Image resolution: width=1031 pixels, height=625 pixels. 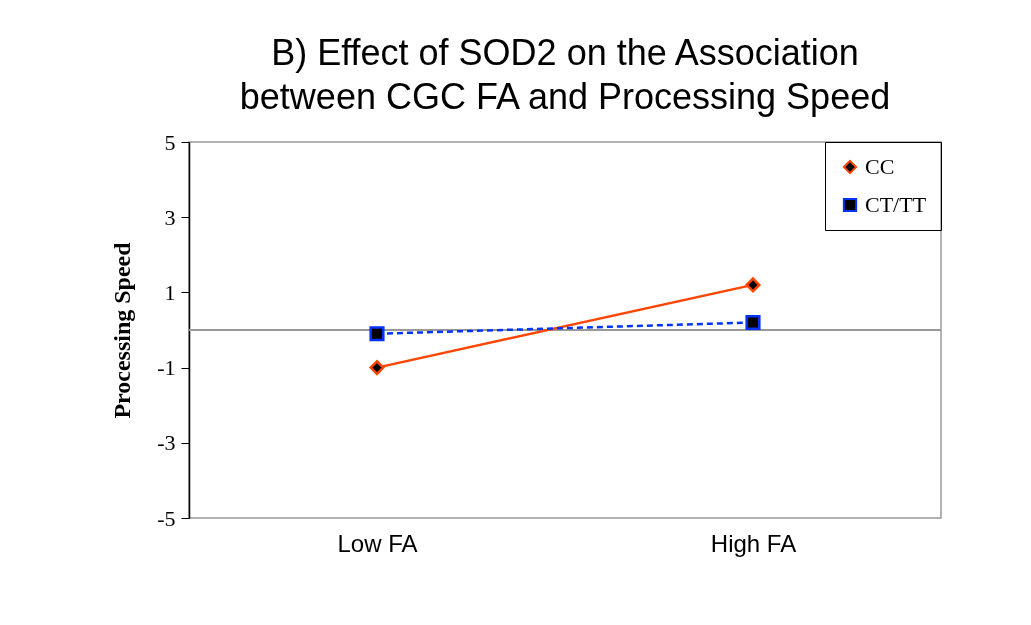 I want to click on legend-label: CC, so click(x=880, y=166).